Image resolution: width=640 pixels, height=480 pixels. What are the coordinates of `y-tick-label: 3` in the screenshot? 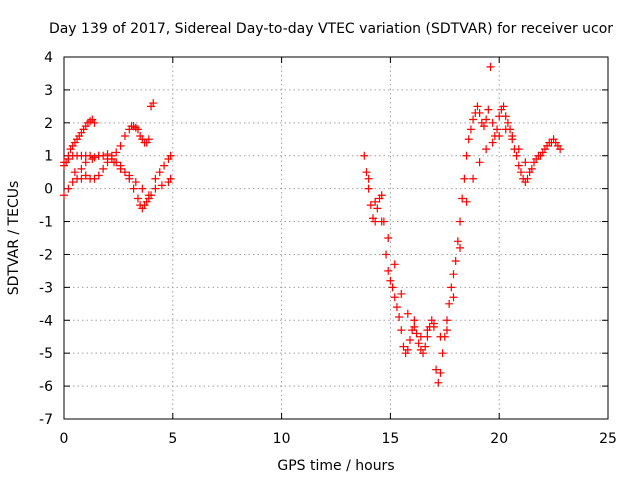 It's located at (48, 91).